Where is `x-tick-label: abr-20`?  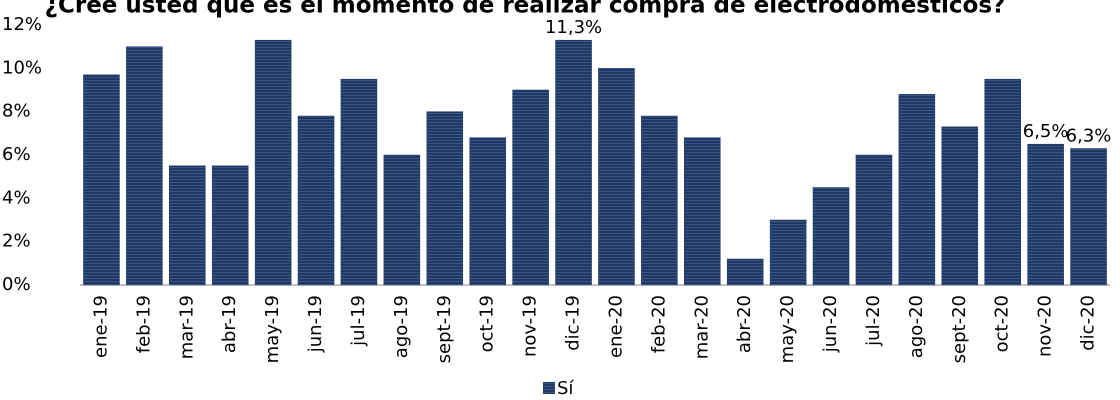 x-tick-label: abr-20 is located at coordinates (744, 324).